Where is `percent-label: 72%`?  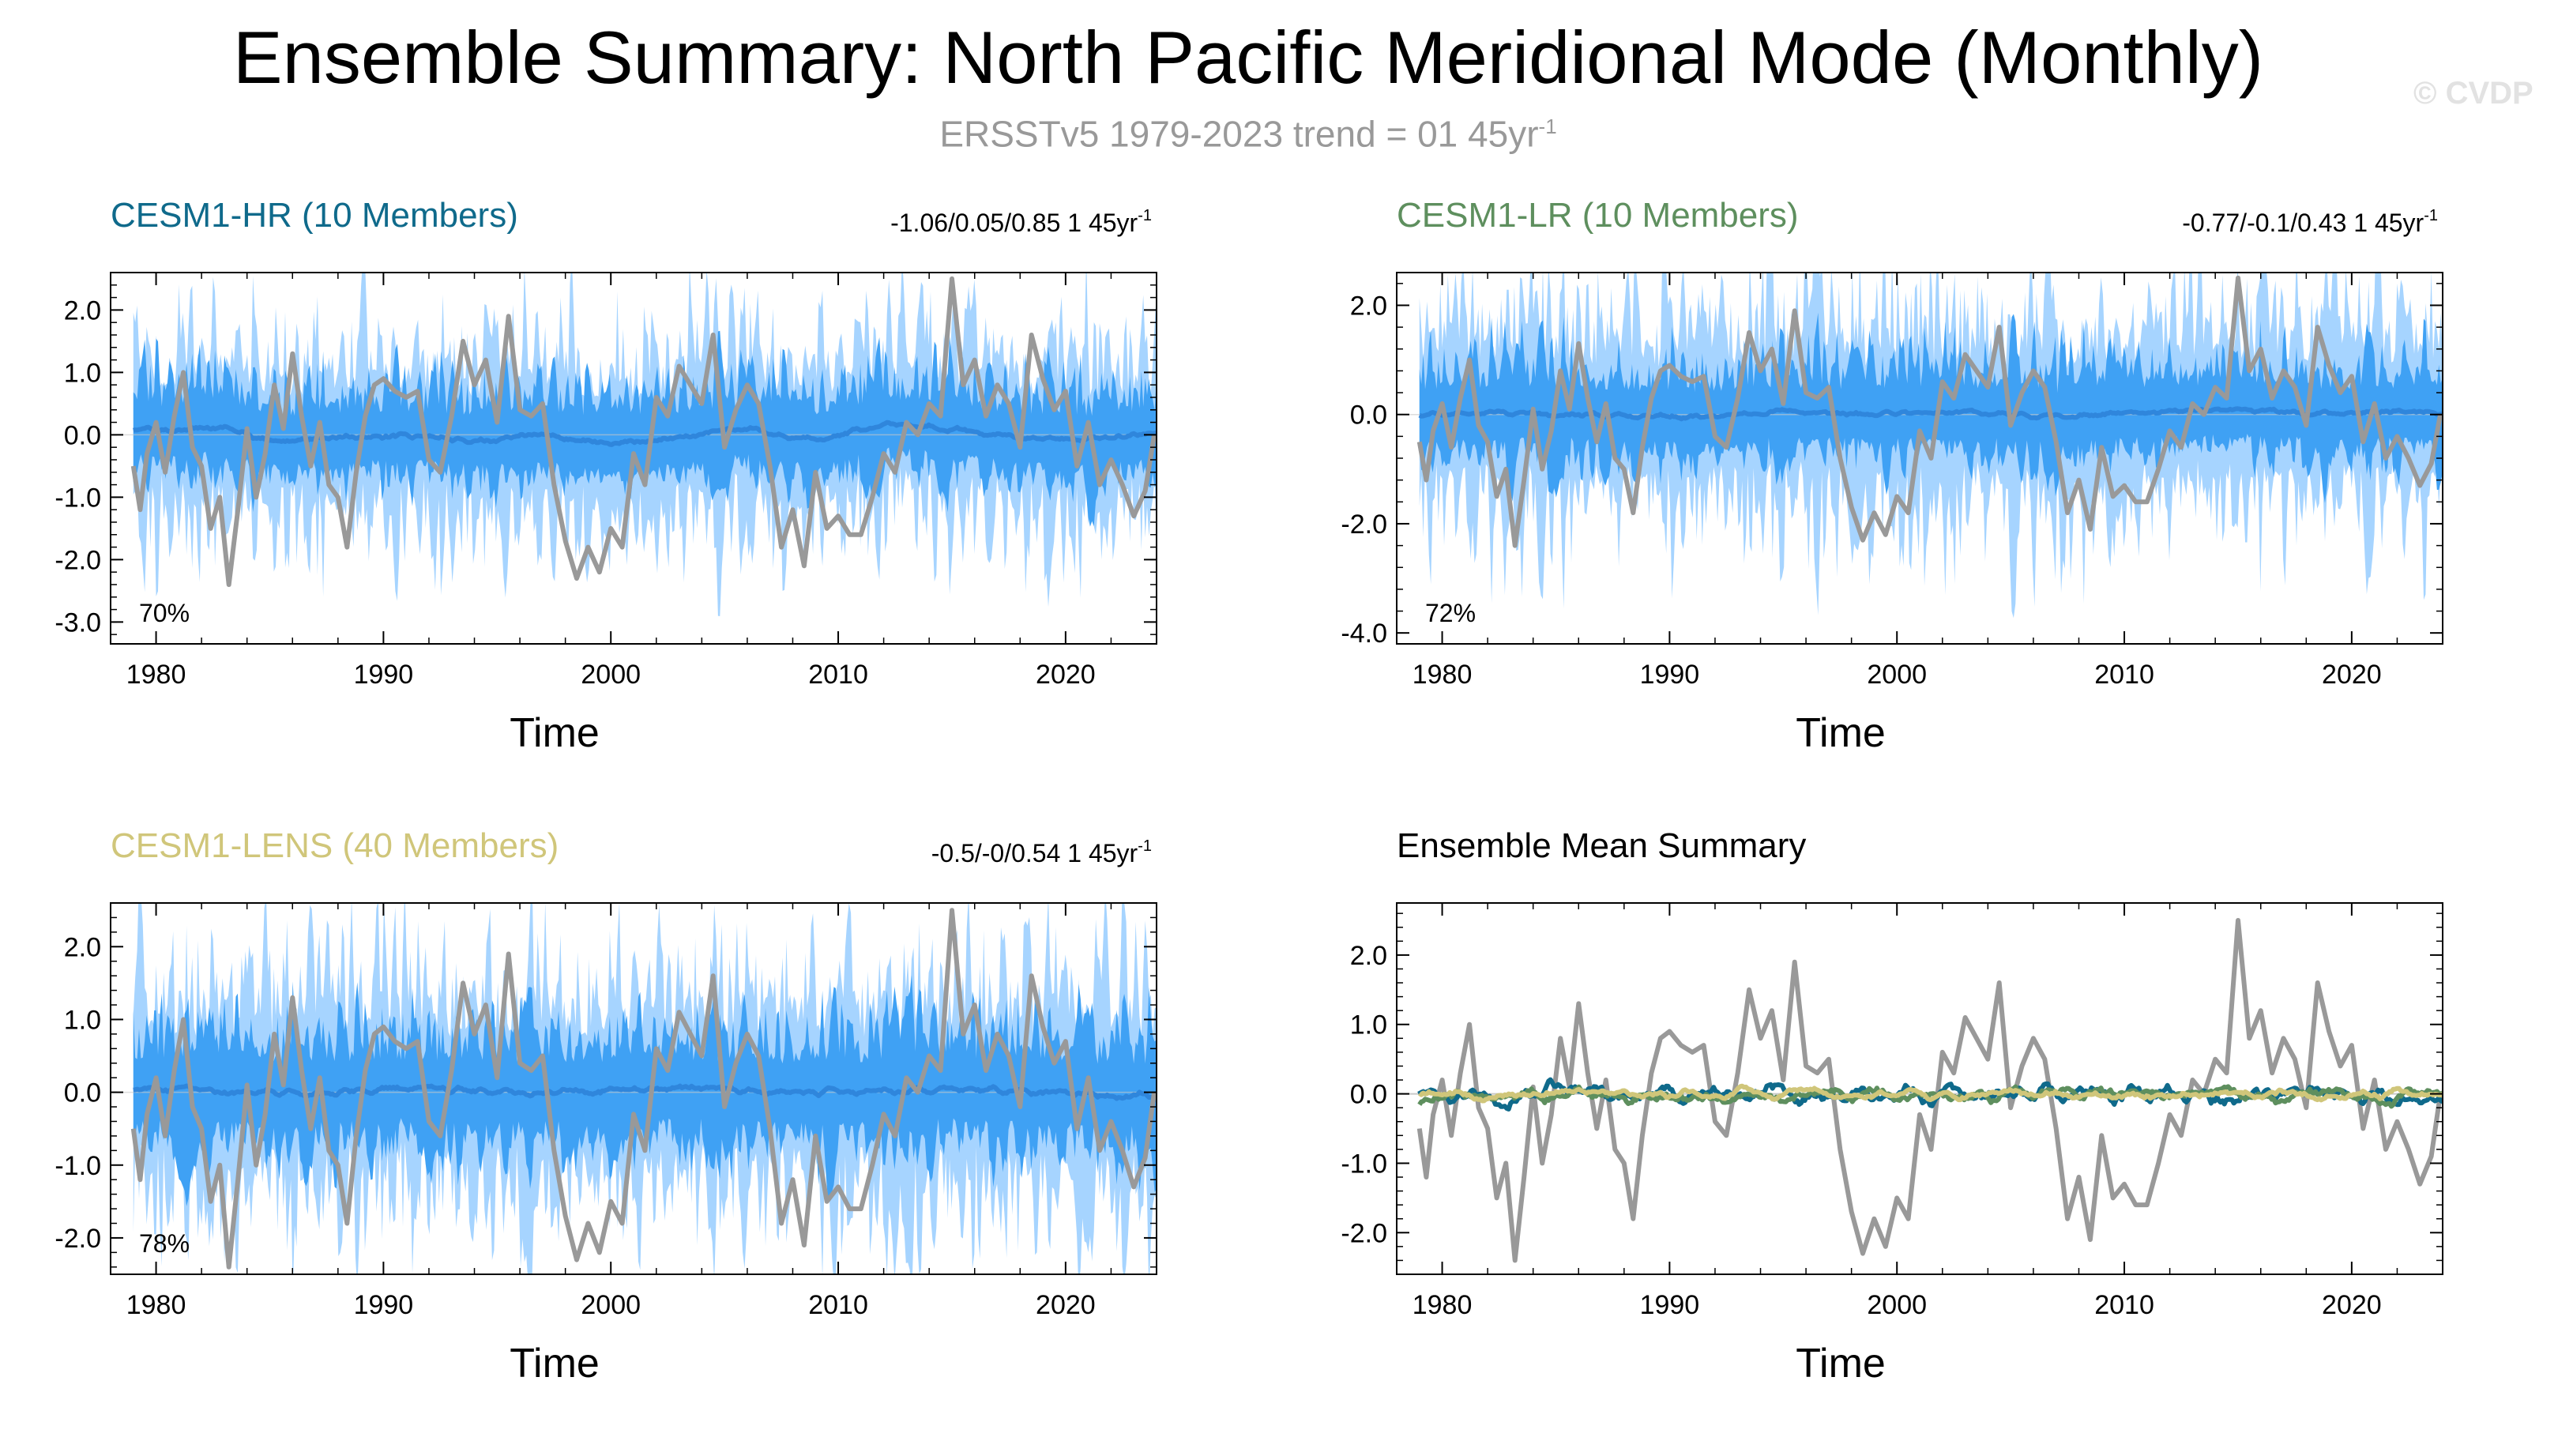 percent-label: 72% is located at coordinates (1450, 613).